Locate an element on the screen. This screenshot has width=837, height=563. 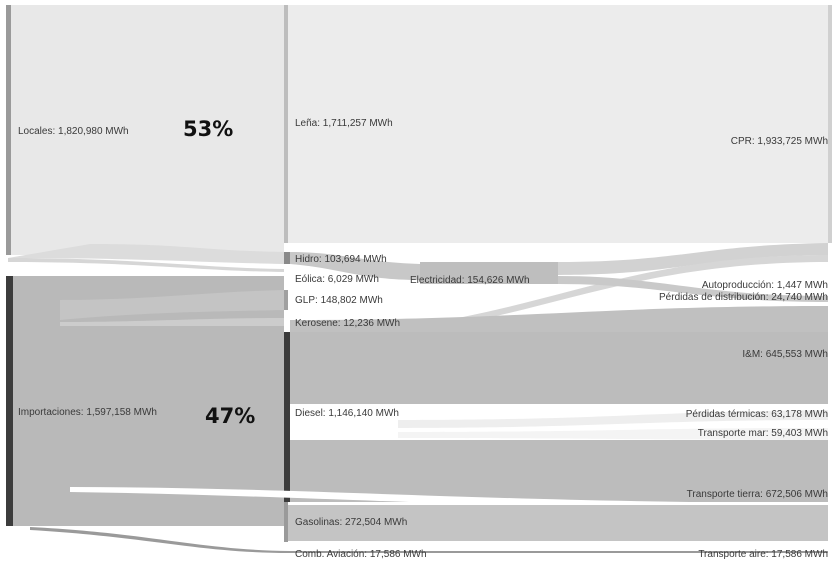
hidro-node-bar is located at coordinates (287, 258).